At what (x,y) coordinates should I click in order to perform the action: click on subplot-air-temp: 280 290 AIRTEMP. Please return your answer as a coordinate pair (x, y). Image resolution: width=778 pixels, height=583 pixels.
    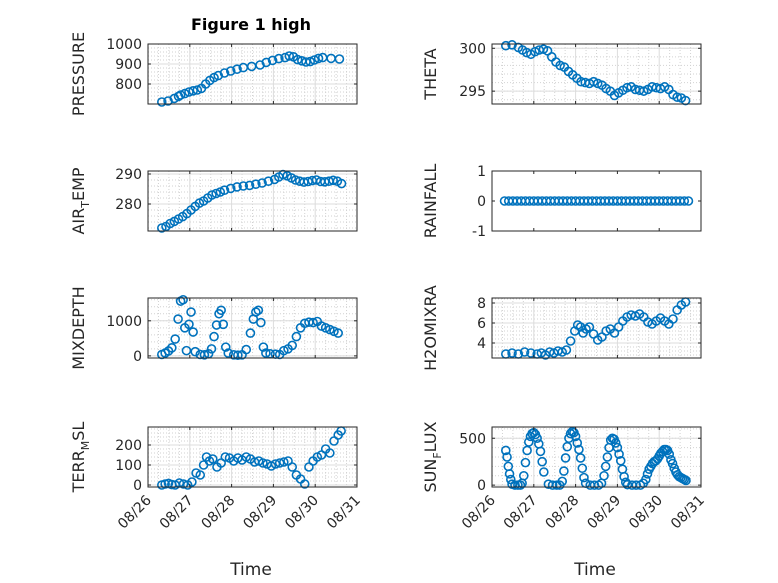
    Looking at the image, I should click on (213, 201).